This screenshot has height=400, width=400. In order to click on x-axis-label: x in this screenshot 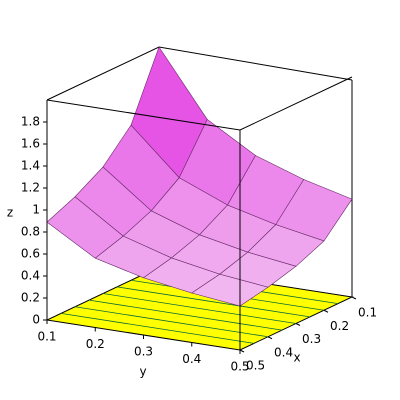, I will do `click(296, 358)`.